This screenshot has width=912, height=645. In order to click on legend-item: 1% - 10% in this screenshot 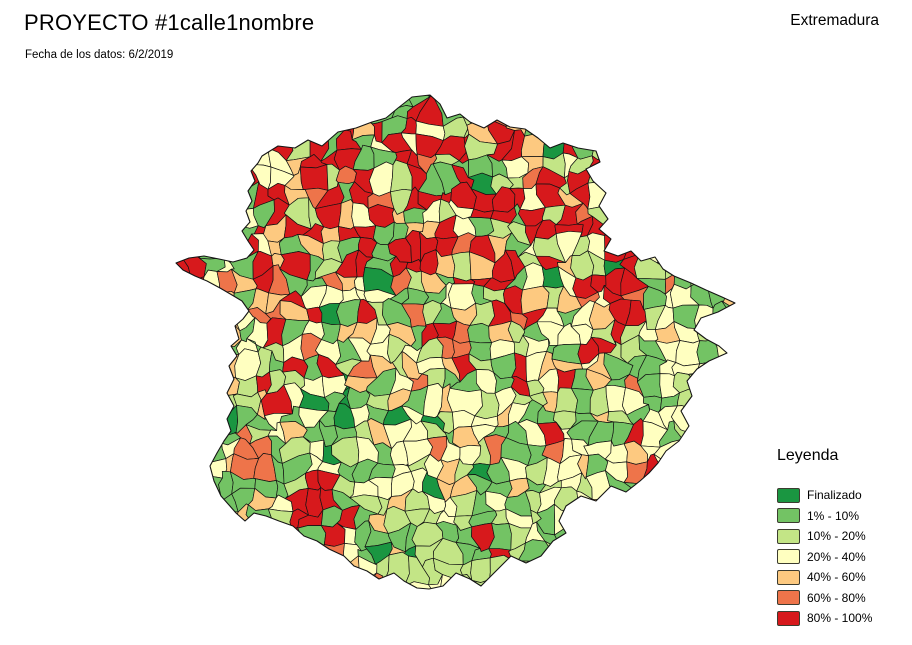, I will do `click(844, 515)`.